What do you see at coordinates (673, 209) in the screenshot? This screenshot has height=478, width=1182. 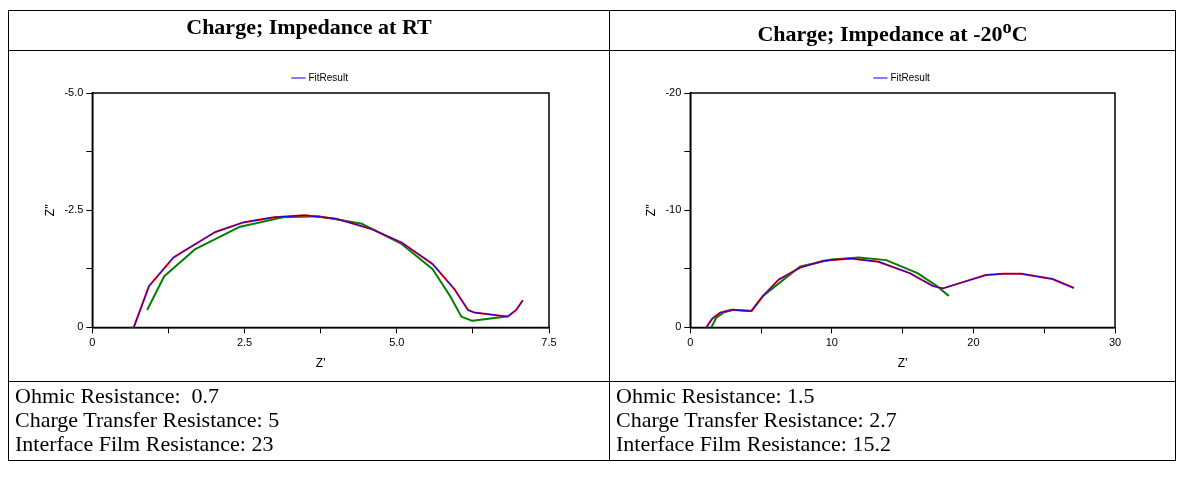 I see `y-tick-label: -10` at bounding box center [673, 209].